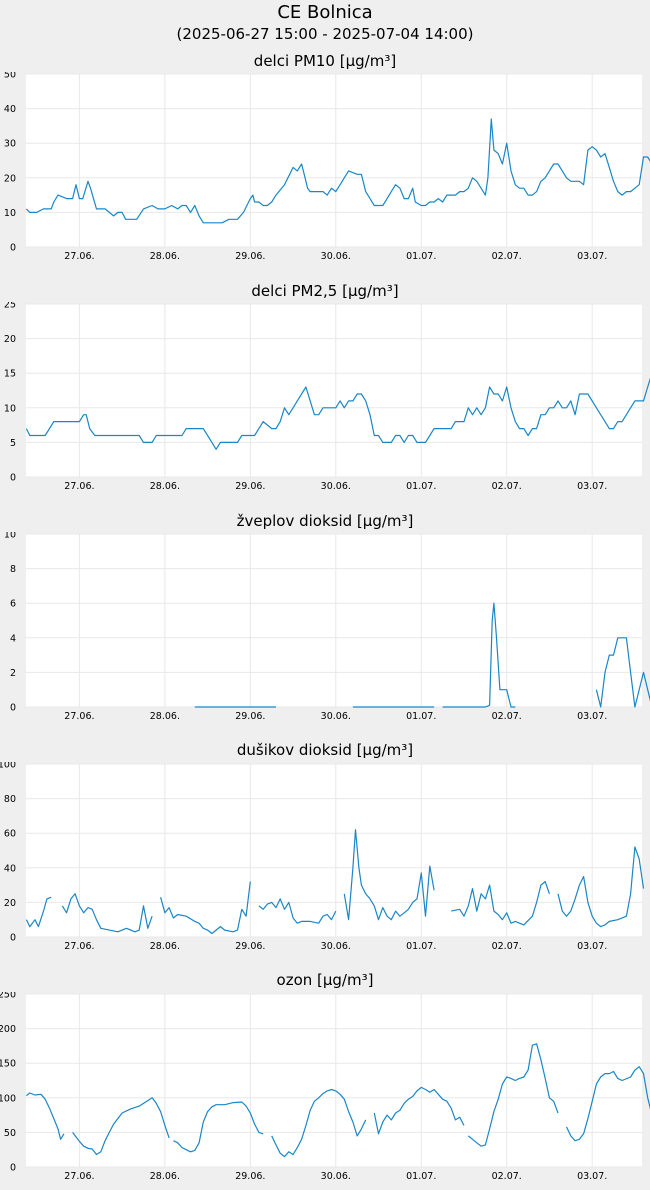 The height and width of the screenshot is (1190, 650). What do you see at coordinates (325, 750) in the screenshot?
I see `chart-title-no2: dušikov dioksid [µg/m³]` at bounding box center [325, 750].